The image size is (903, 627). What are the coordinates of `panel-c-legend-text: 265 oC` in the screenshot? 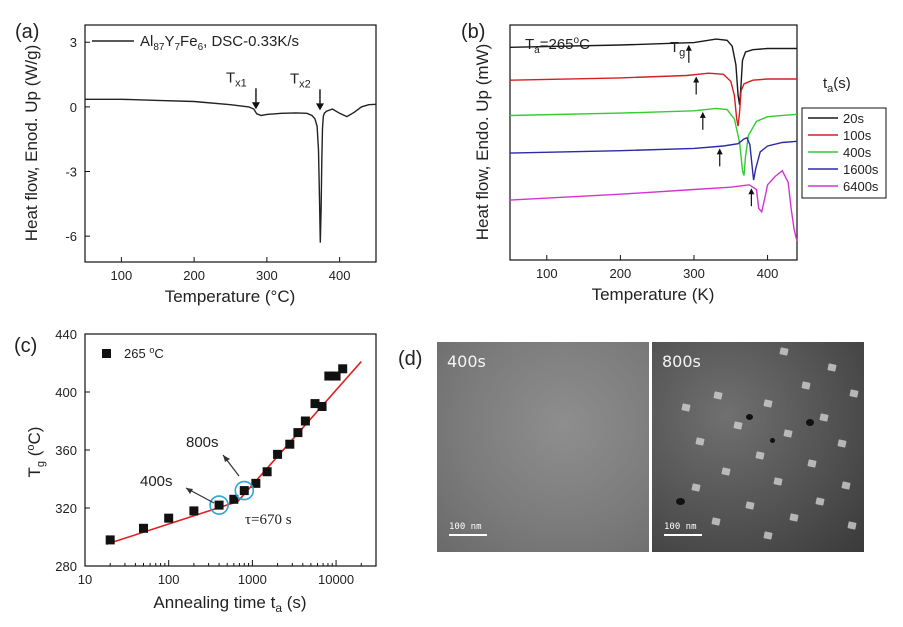 It's located at (144, 353).